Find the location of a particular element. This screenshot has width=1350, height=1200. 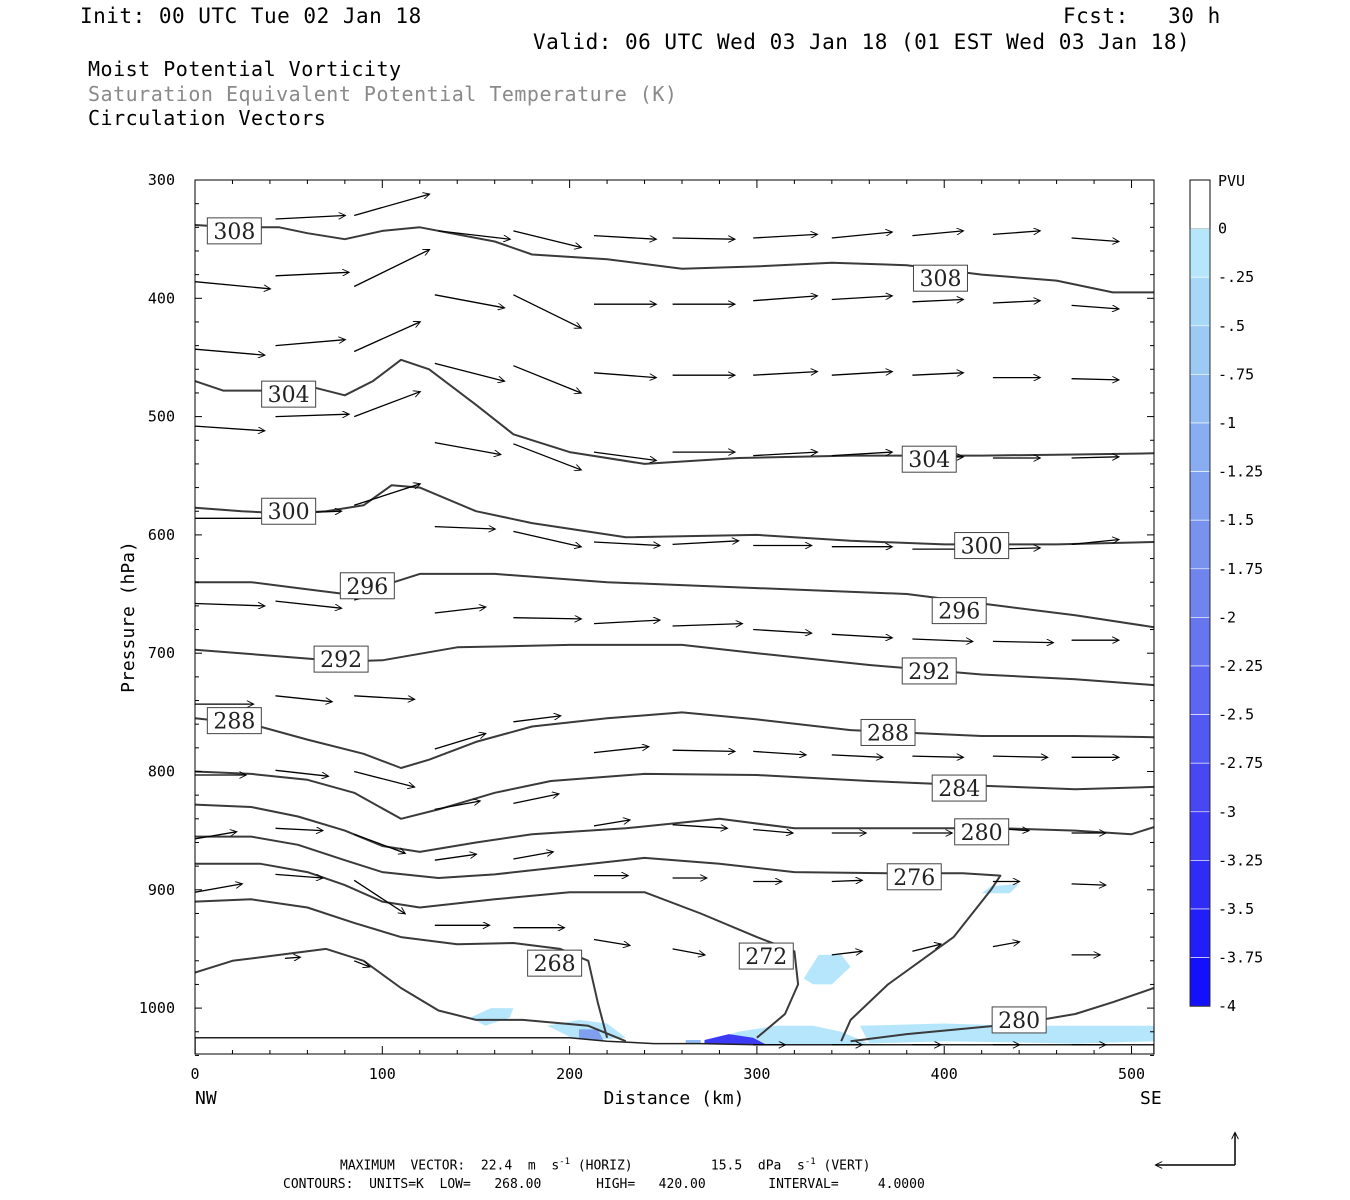

contour-label: 308 is located at coordinates (234, 231).